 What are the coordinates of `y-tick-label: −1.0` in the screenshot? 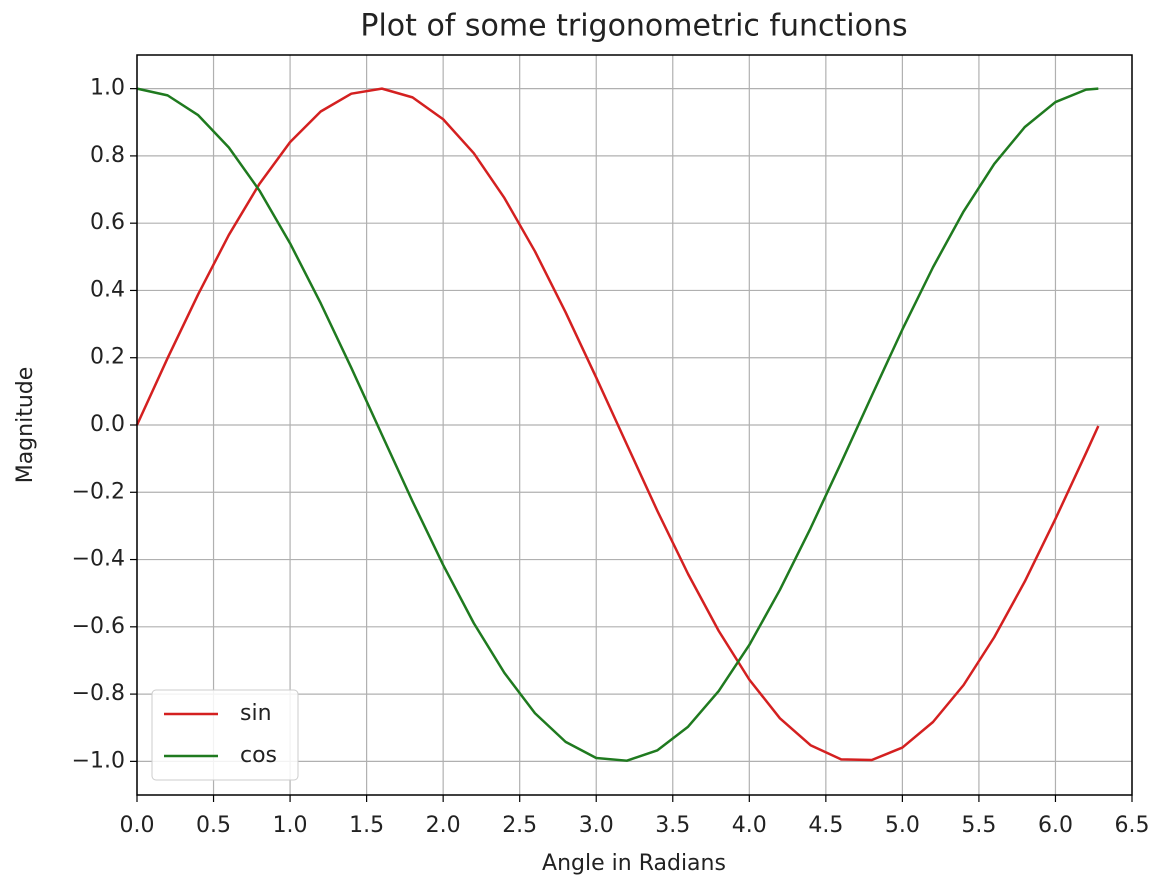 It's located at (98, 760).